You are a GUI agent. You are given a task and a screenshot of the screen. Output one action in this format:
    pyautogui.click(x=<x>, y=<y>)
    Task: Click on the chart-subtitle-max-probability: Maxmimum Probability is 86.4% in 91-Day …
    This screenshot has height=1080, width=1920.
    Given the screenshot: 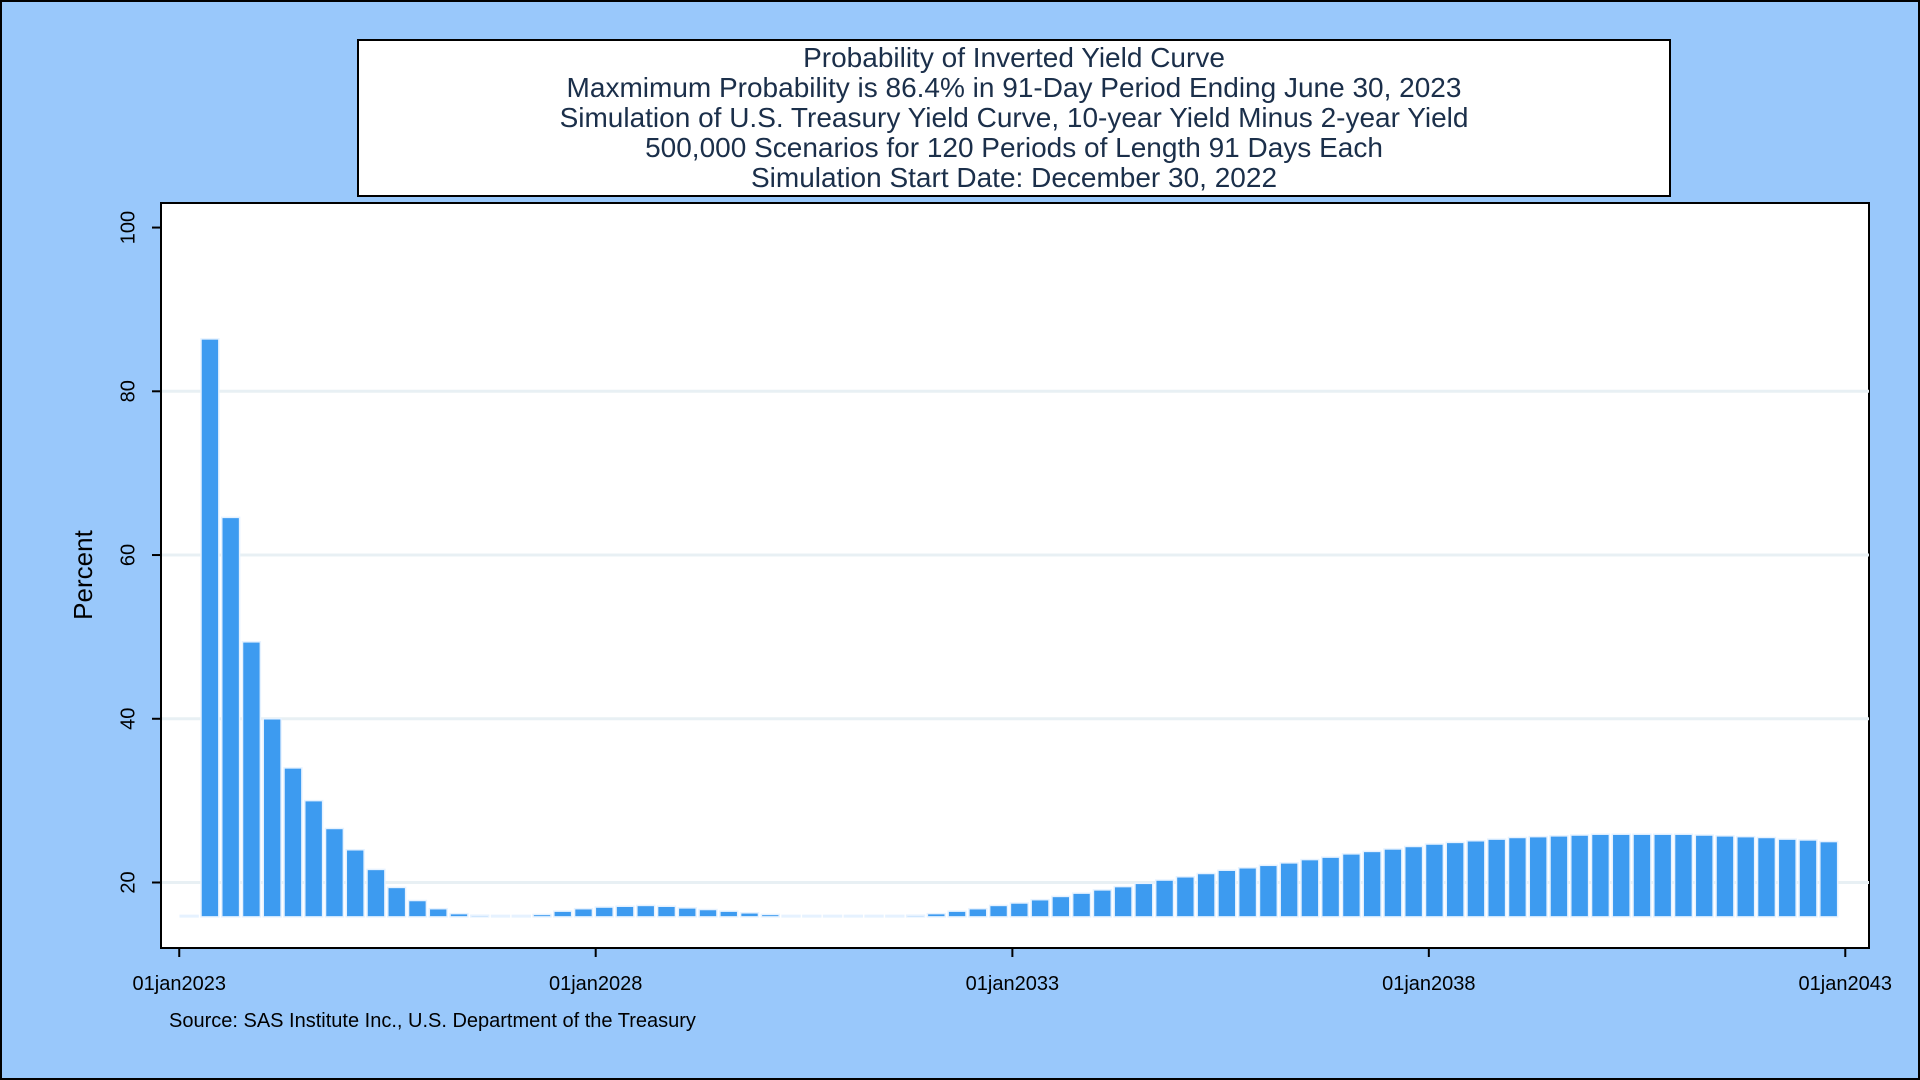 What is the action you would take?
    pyautogui.click(x=1014, y=87)
    